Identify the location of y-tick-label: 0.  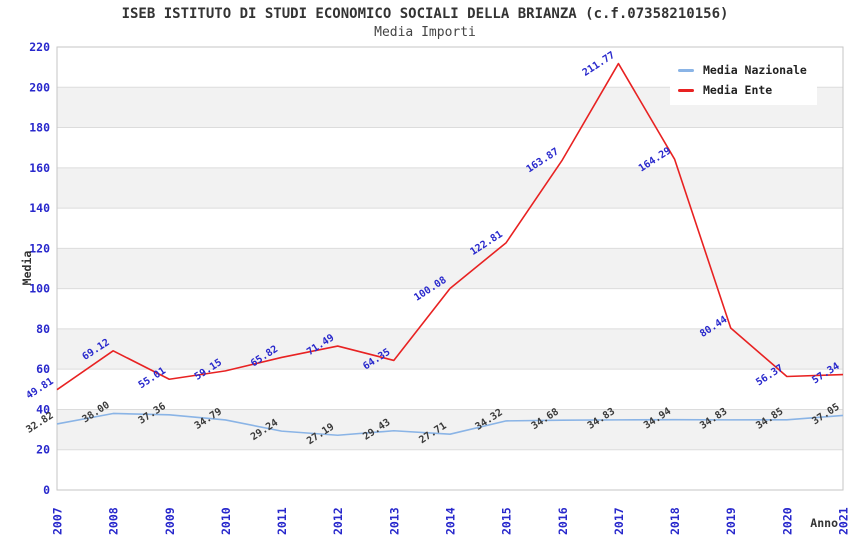
(46, 490).